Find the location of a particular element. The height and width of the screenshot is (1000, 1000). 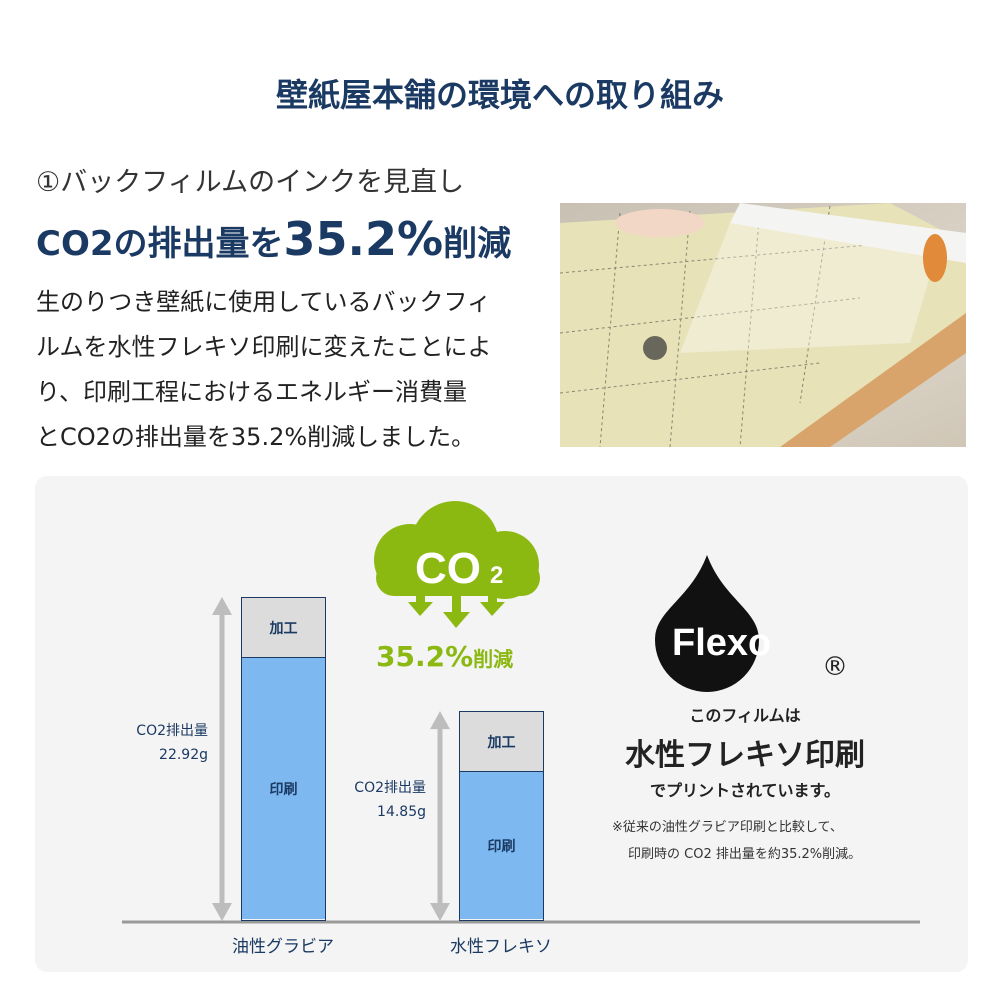

headline-suffix: 削減 is located at coordinates (477, 244).